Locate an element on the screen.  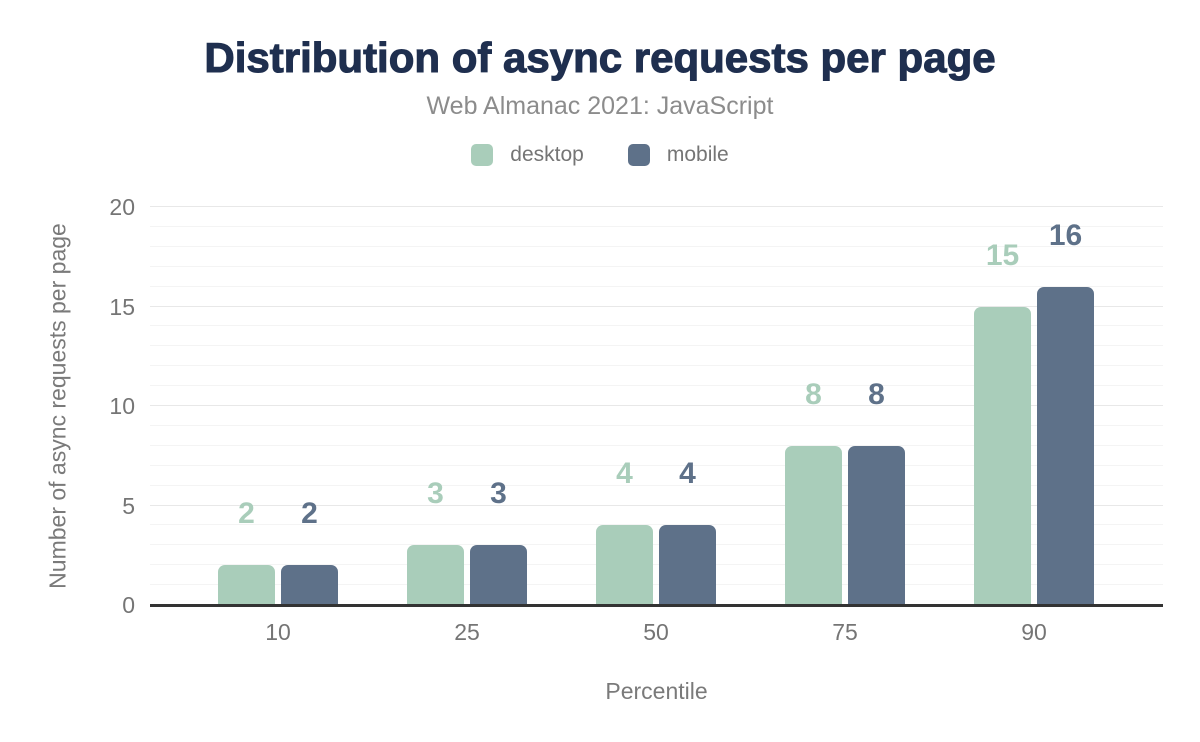
y-tick-label: 20 is located at coordinates (122, 207).